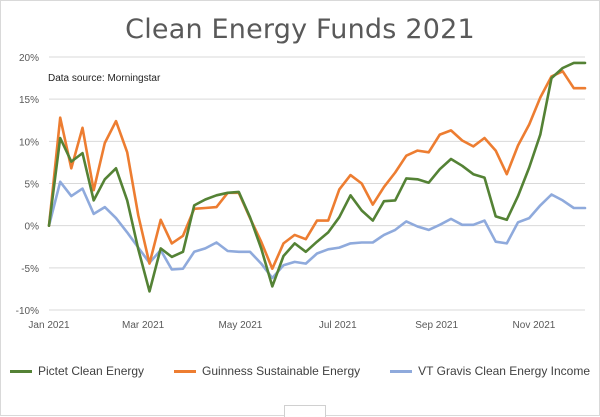  What do you see at coordinates (30, 269) in the screenshot?
I see `y-tick-label: -5%` at bounding box center [30, 269].